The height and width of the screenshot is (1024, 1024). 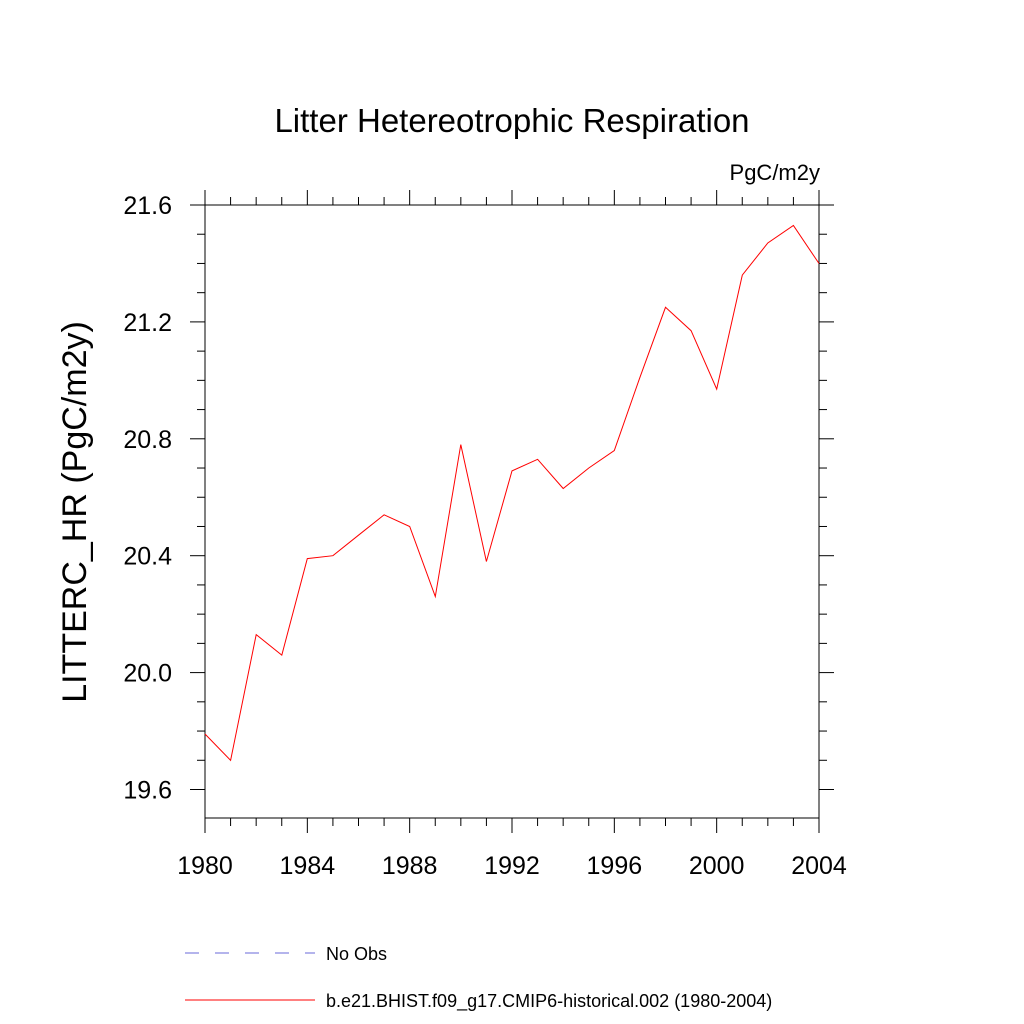 I want to click on chart-title: Litter Hetereotrophic Respiration, so click(x=511, y=120).